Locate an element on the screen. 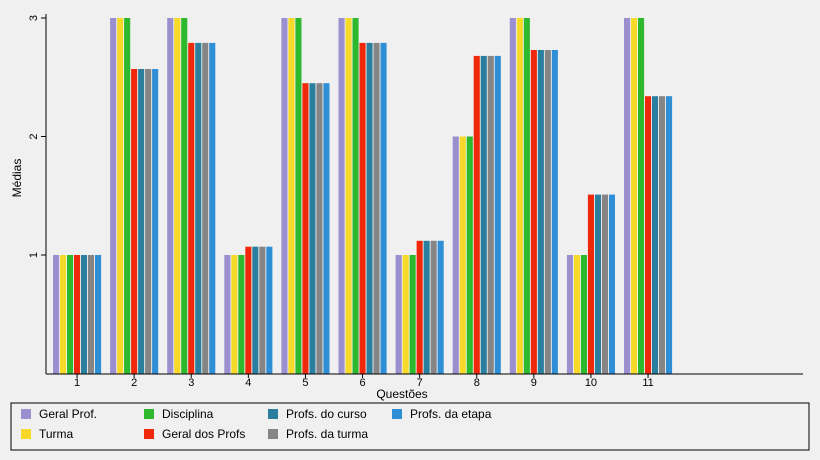 The width and height of the screenshot is (820, 460). bar-q3-s2 is located at coordinates (177, 196).